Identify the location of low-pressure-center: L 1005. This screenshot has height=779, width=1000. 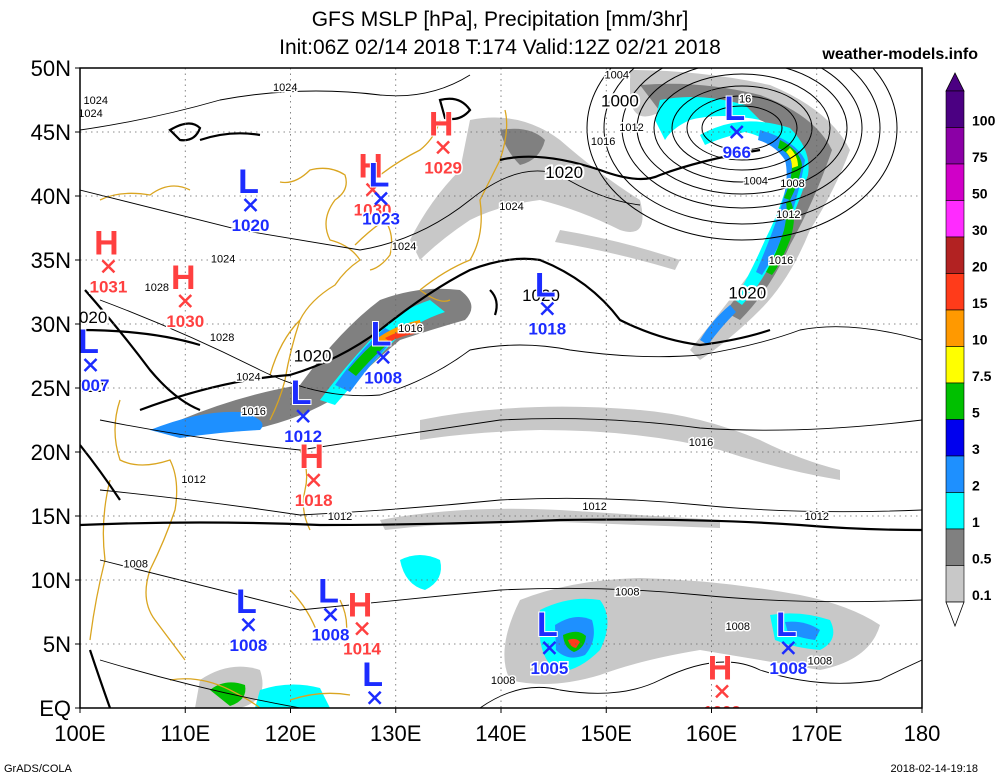
(549, 642).